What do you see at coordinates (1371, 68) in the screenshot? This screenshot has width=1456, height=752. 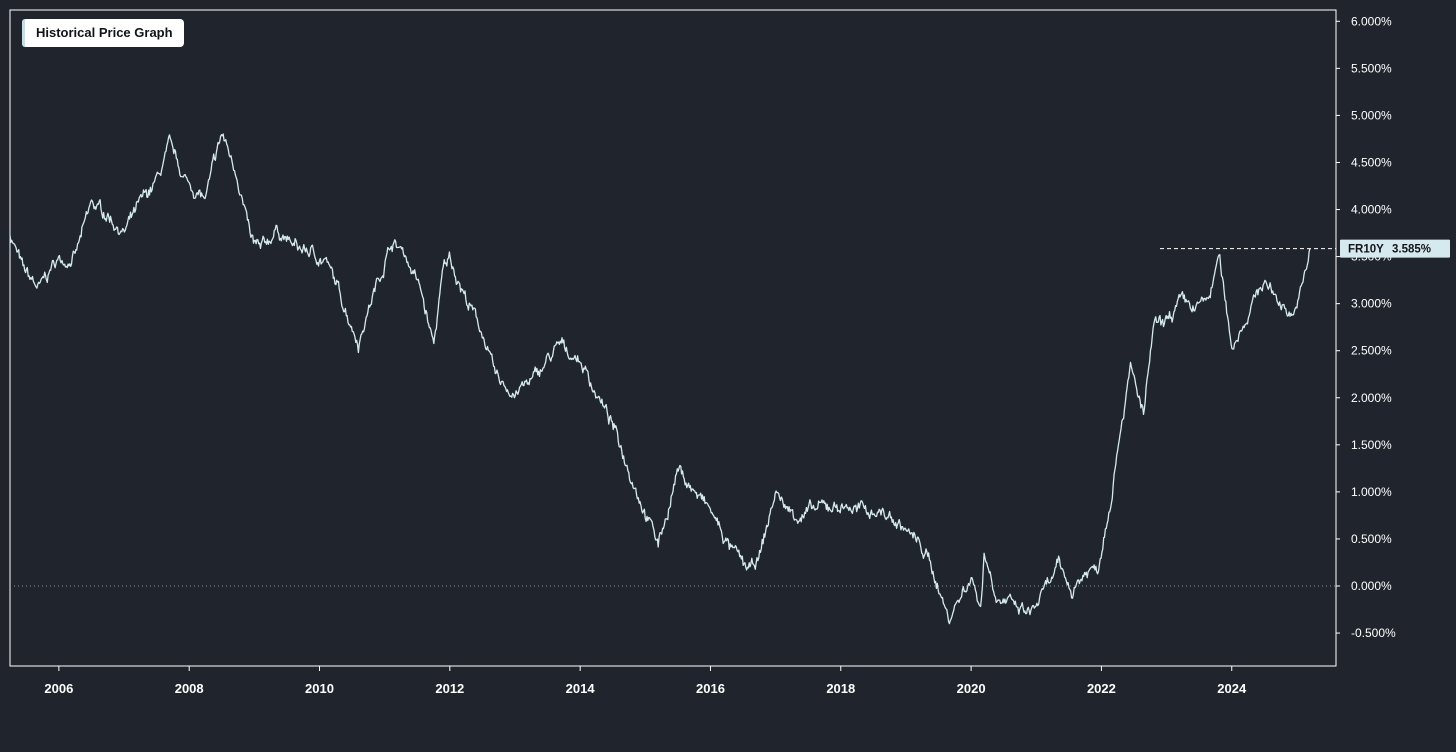 I see `y-tick-label: 5.500%` at bounding box center [1371, 68].